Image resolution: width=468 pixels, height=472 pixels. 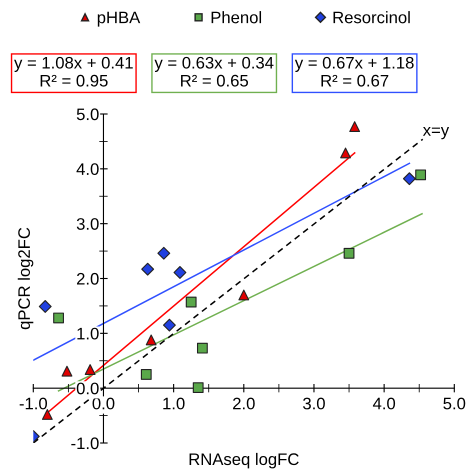 What do you see at coordinates (85, 443) in the screenshot?
I see `y-tick-label: -1.0` at bounding box center [85, 443].